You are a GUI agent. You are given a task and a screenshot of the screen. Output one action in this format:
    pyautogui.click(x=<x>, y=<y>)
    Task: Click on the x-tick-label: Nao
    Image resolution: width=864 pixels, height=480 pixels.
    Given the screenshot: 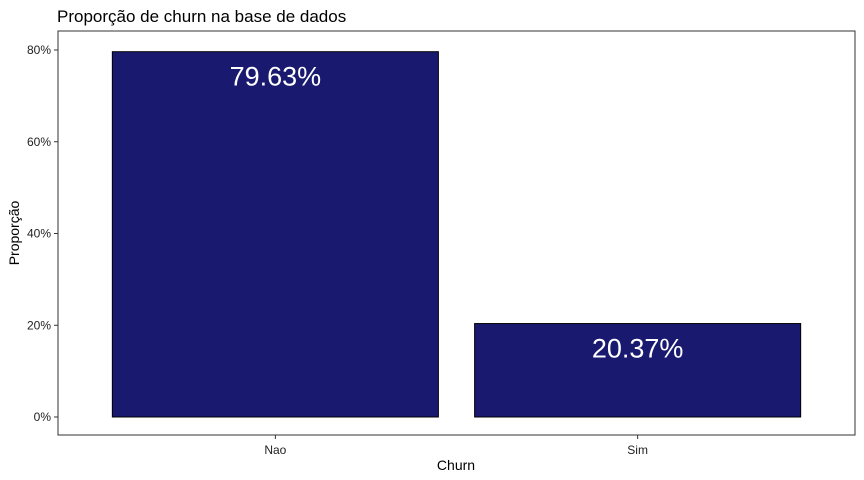 What is the action you would take?
    pyautogui.click(x=275, y=450)
    